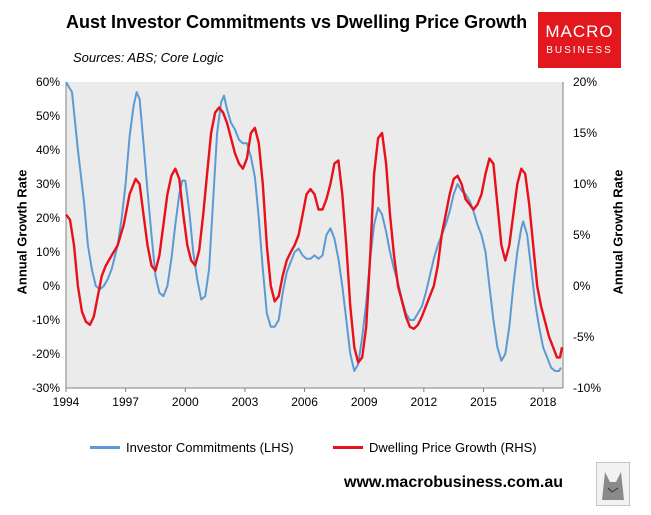 This screenshot has height=515, width=651. I want to click on y-tick-label-right: 5%, so click(582, 235).